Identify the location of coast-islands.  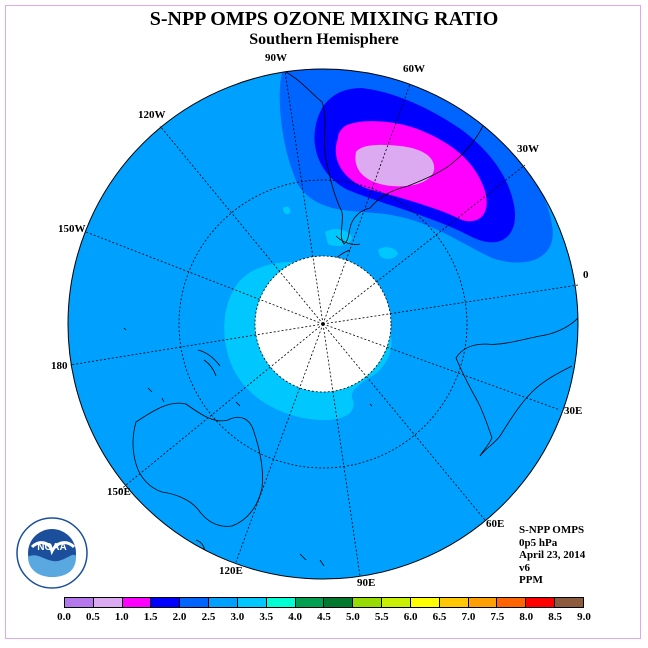
(248, 447).